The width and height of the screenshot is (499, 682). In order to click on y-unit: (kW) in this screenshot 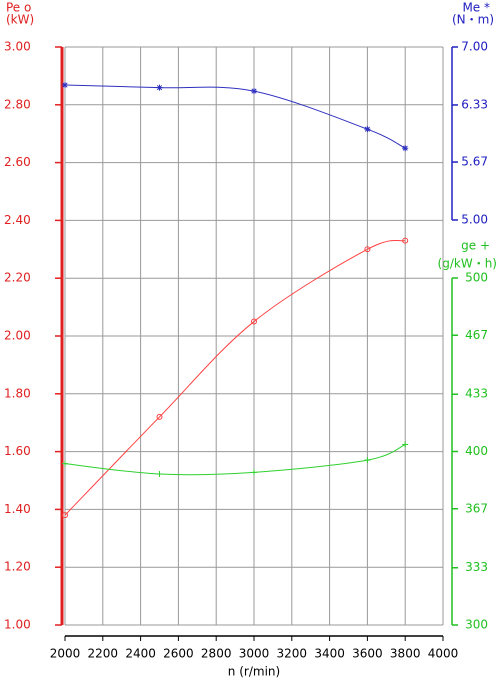, I will do `click(20, 20)`.